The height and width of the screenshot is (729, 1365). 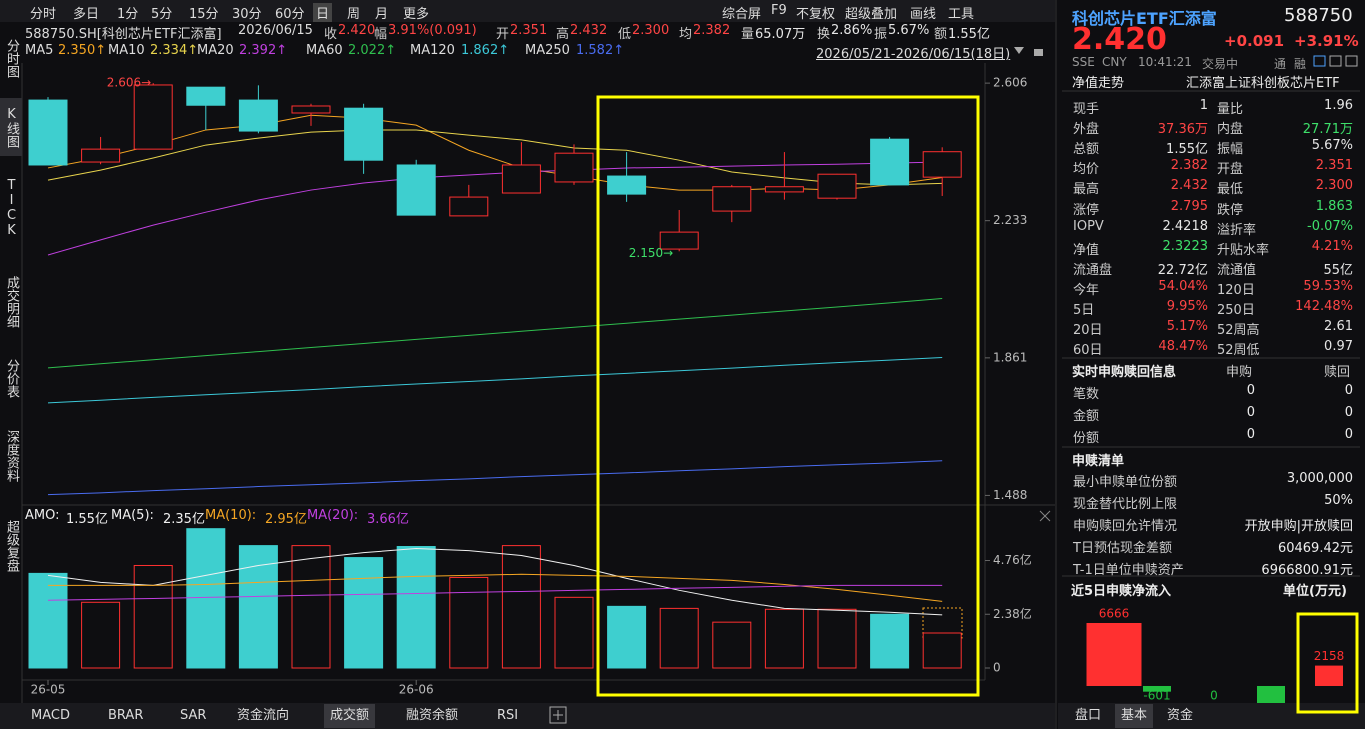 What do you see at coordinates (1332, 146) in the screenshot?
I see `stat-value: 5.67%` at bounding box center [1332, 146].